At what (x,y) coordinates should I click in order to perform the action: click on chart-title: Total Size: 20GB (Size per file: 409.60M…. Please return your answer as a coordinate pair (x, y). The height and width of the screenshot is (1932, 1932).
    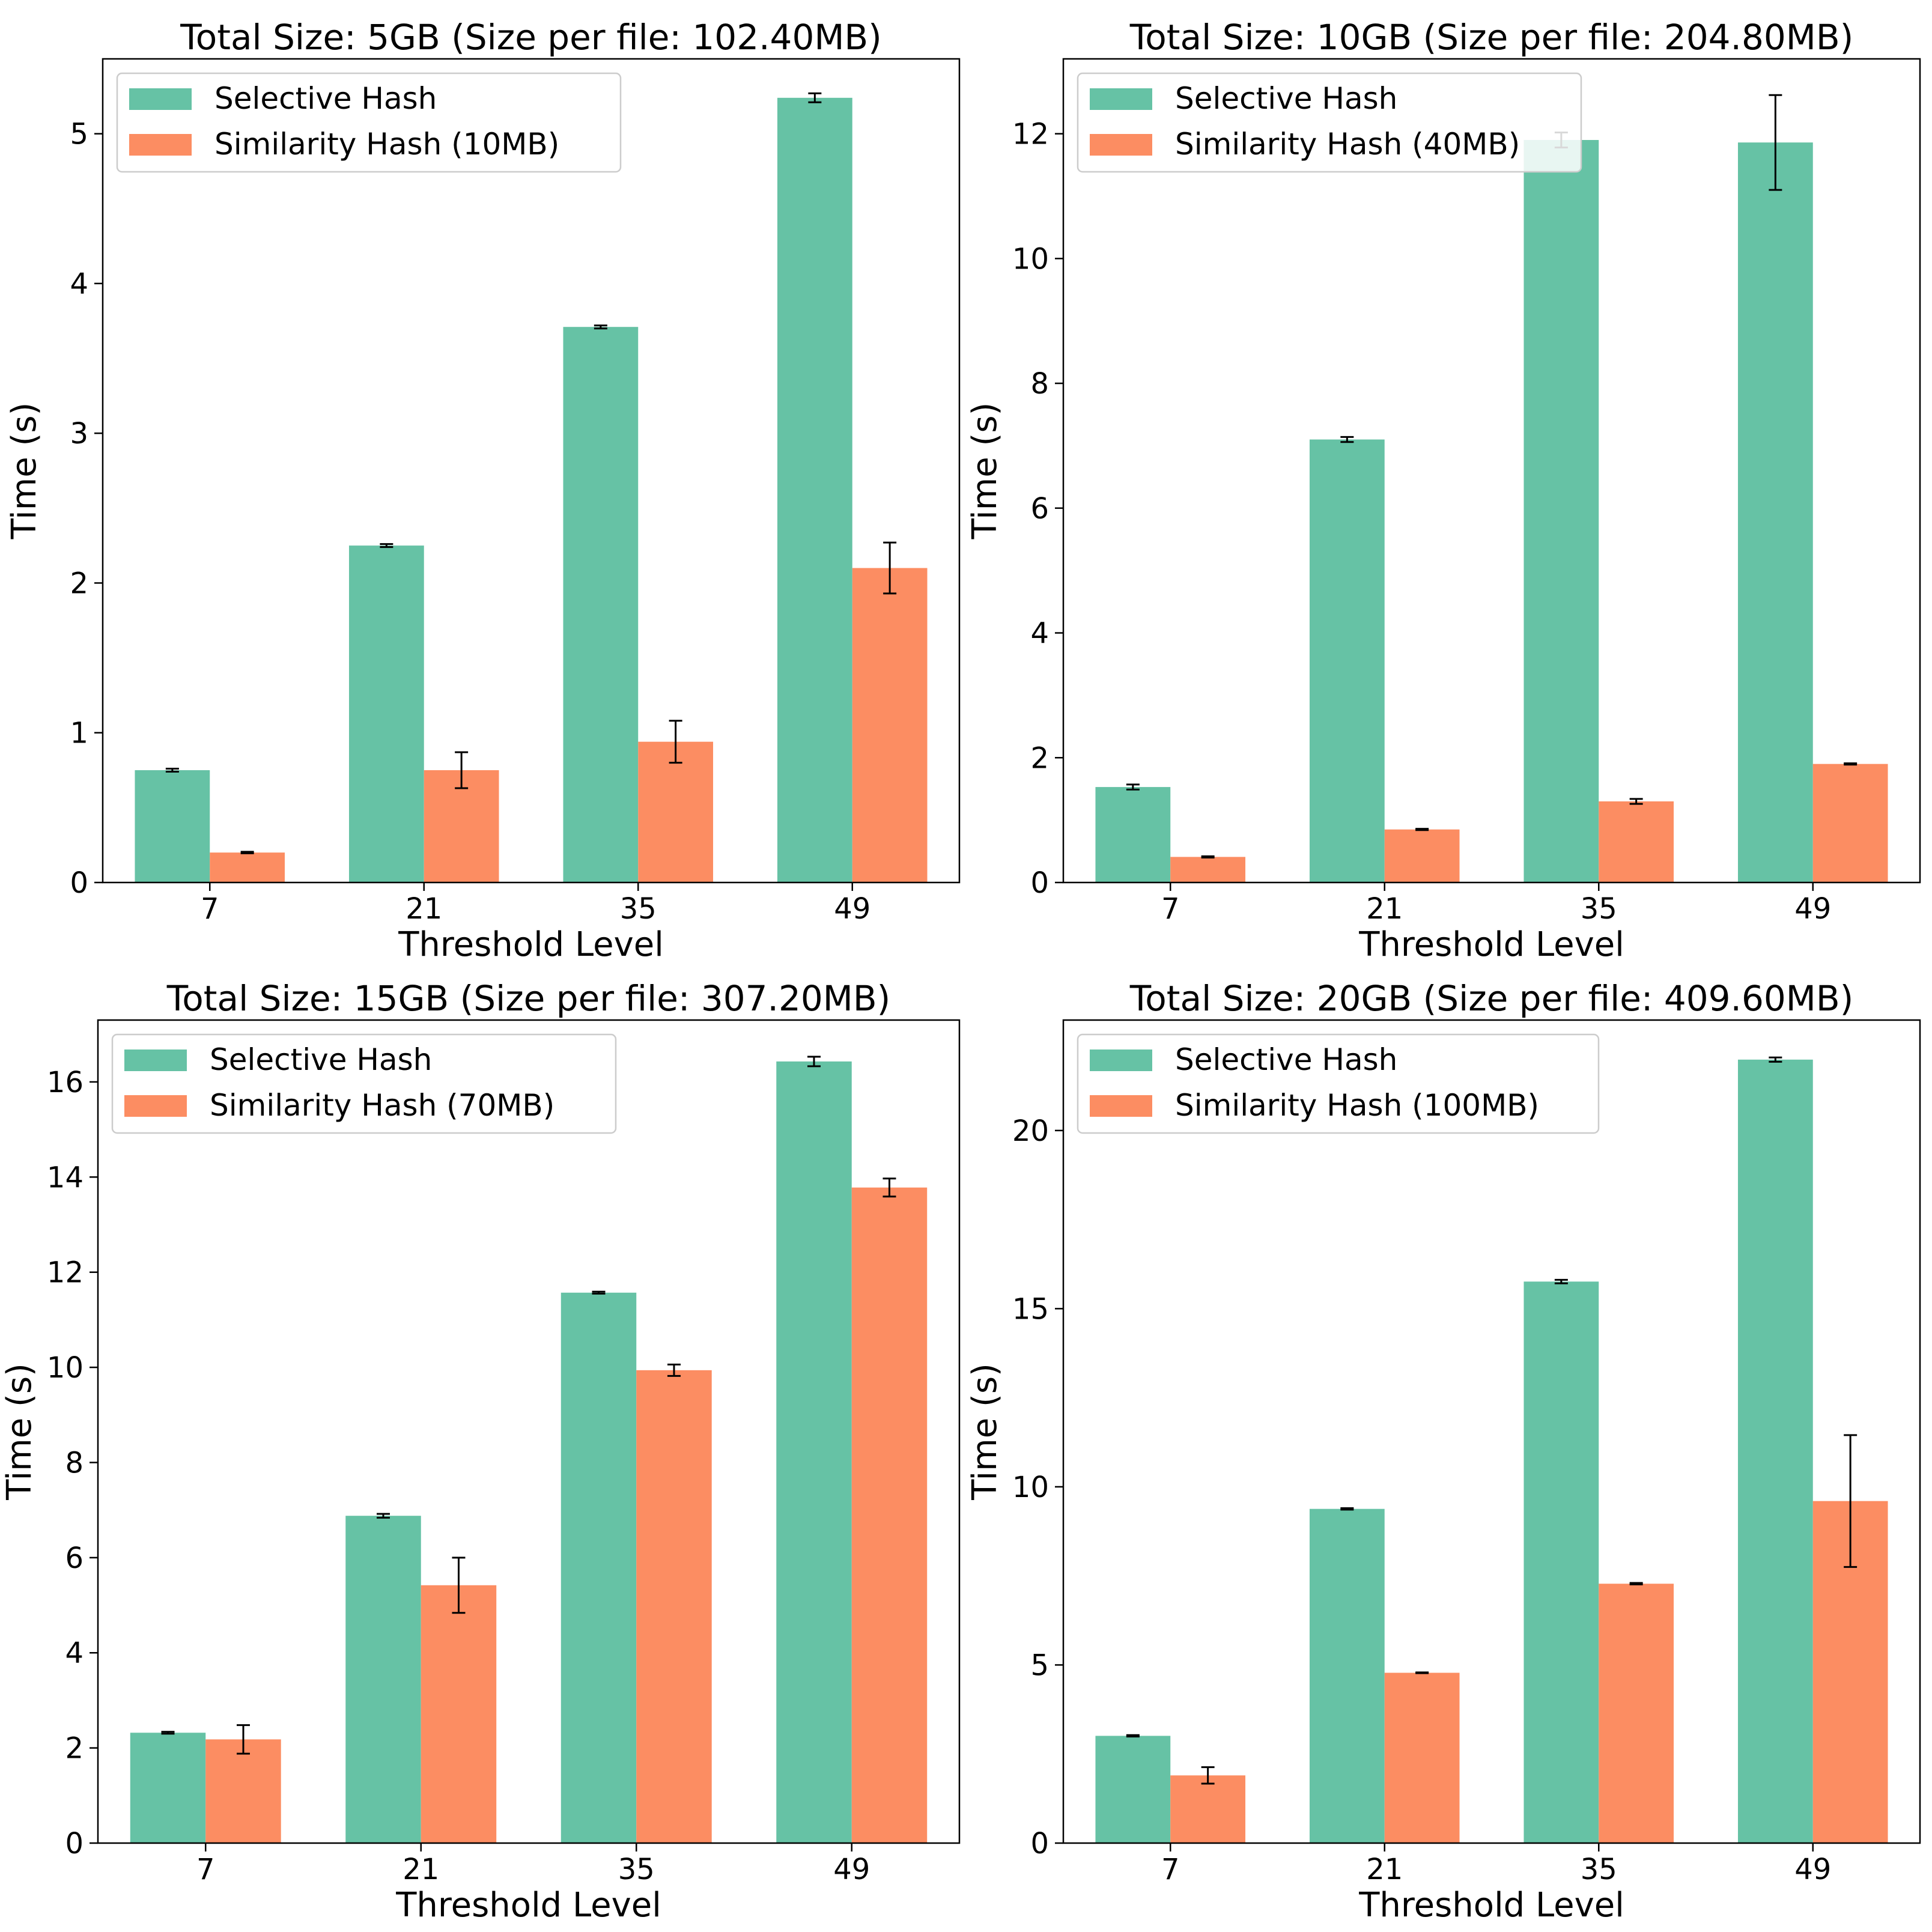
    Looking at the image, I should click on (1491, 998).